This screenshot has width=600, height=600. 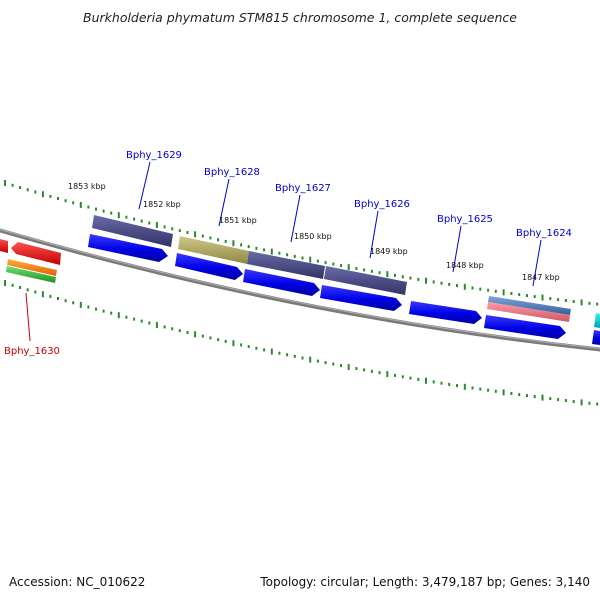 I want to click on feature-bphy-1624-steel, so click(x=529, y=305).